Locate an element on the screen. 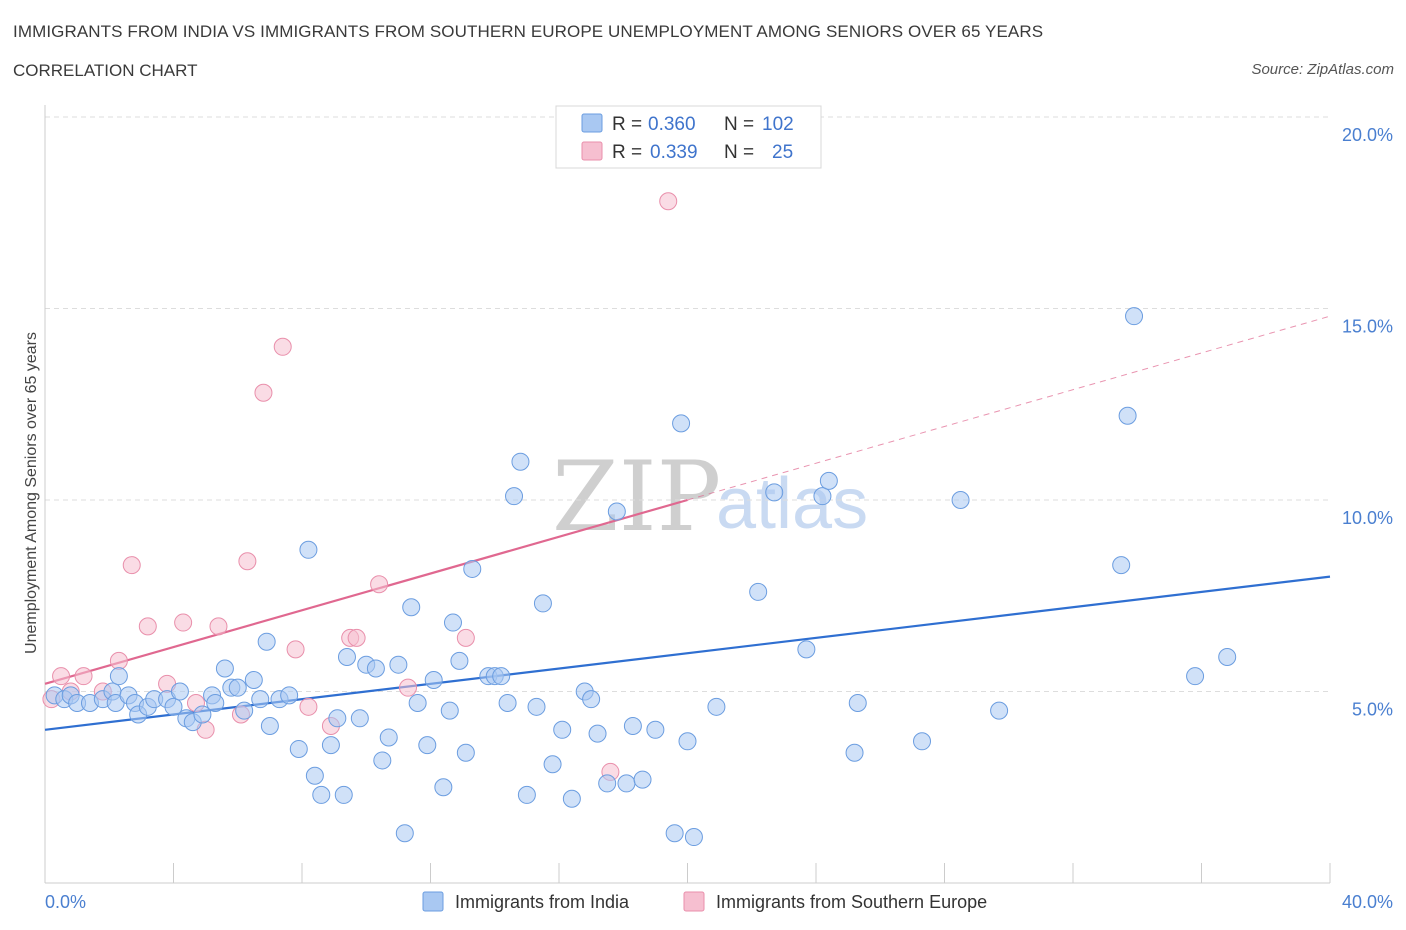  india-n-value: 102 is located at coordinates (778, 124).